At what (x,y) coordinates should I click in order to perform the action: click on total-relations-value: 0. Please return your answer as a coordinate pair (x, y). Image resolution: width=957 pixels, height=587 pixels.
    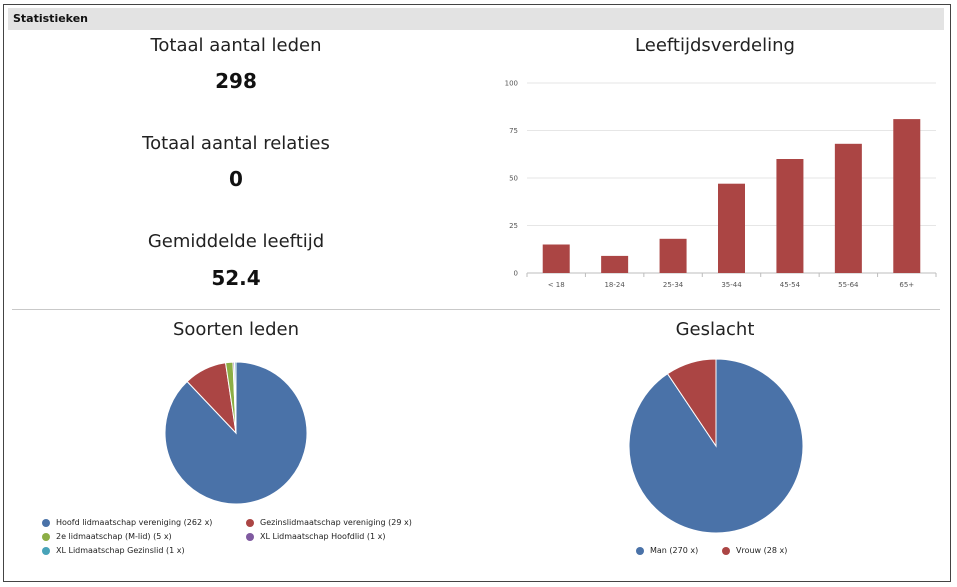
    Looking at the image, I should click on (236, 179).